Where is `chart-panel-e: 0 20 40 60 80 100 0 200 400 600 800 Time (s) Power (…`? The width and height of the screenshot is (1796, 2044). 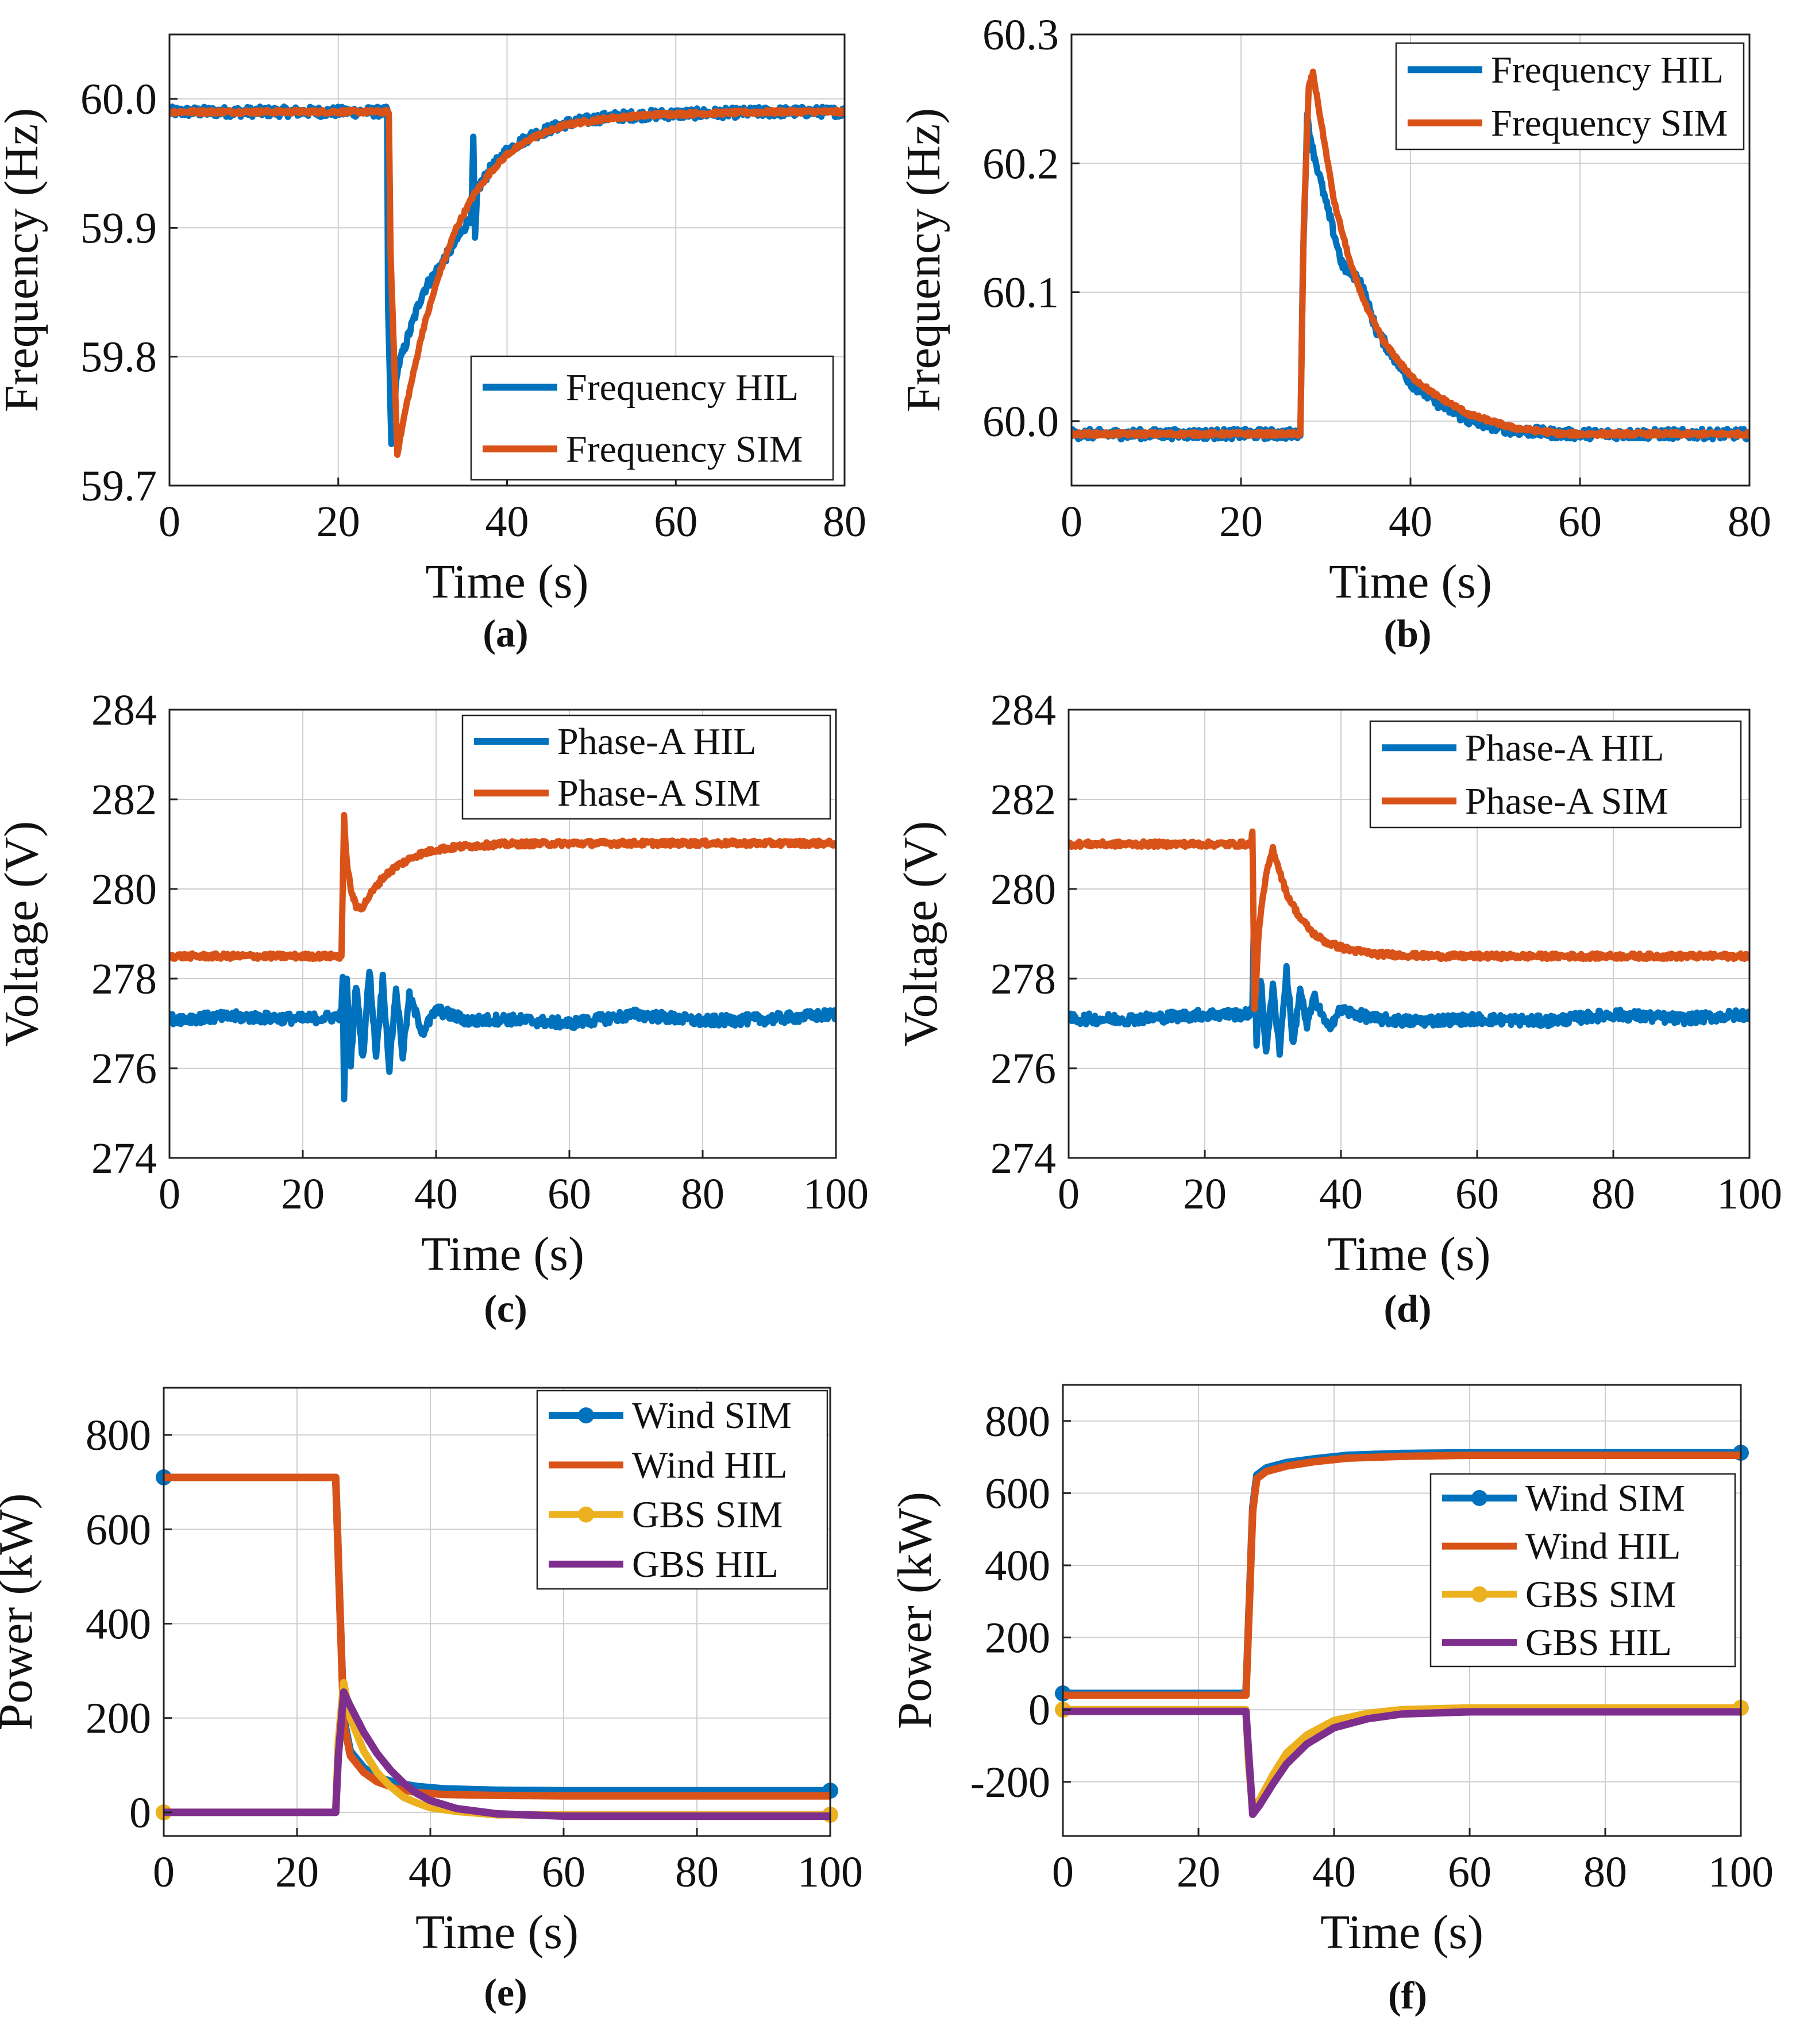
chart-panel-e: 0 20 40 60 80 100 0 200 400 600 800 Time (s) Power (… is located at coordinates (431, 1701).